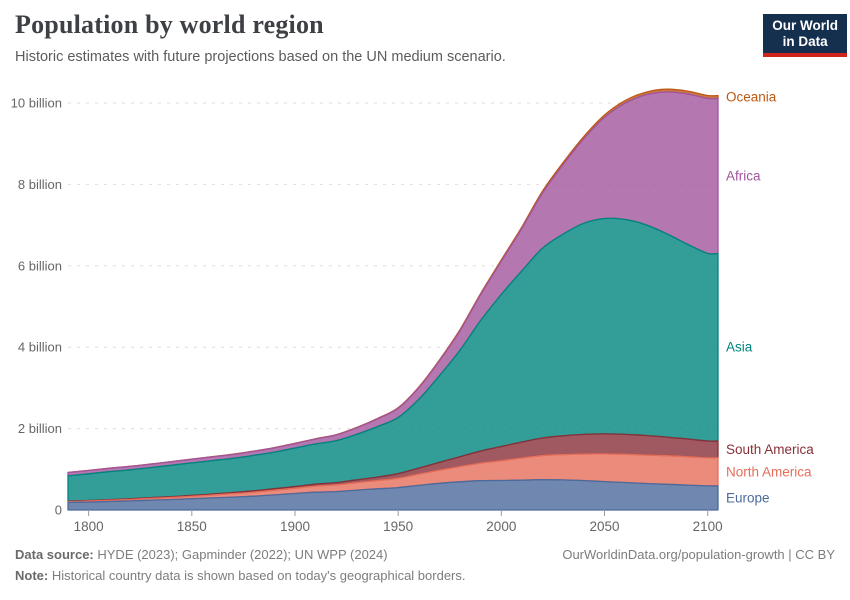  I want to click on y-tick-label: 0, so click(58, 510).